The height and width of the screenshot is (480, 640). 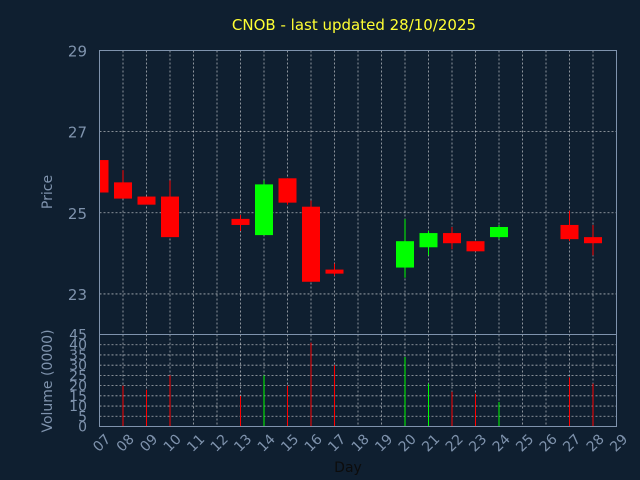 What do you see at coordinates (384, 443) in the screenshot?
I see `x-tick-label: 19` at bounding box center [384, 443].